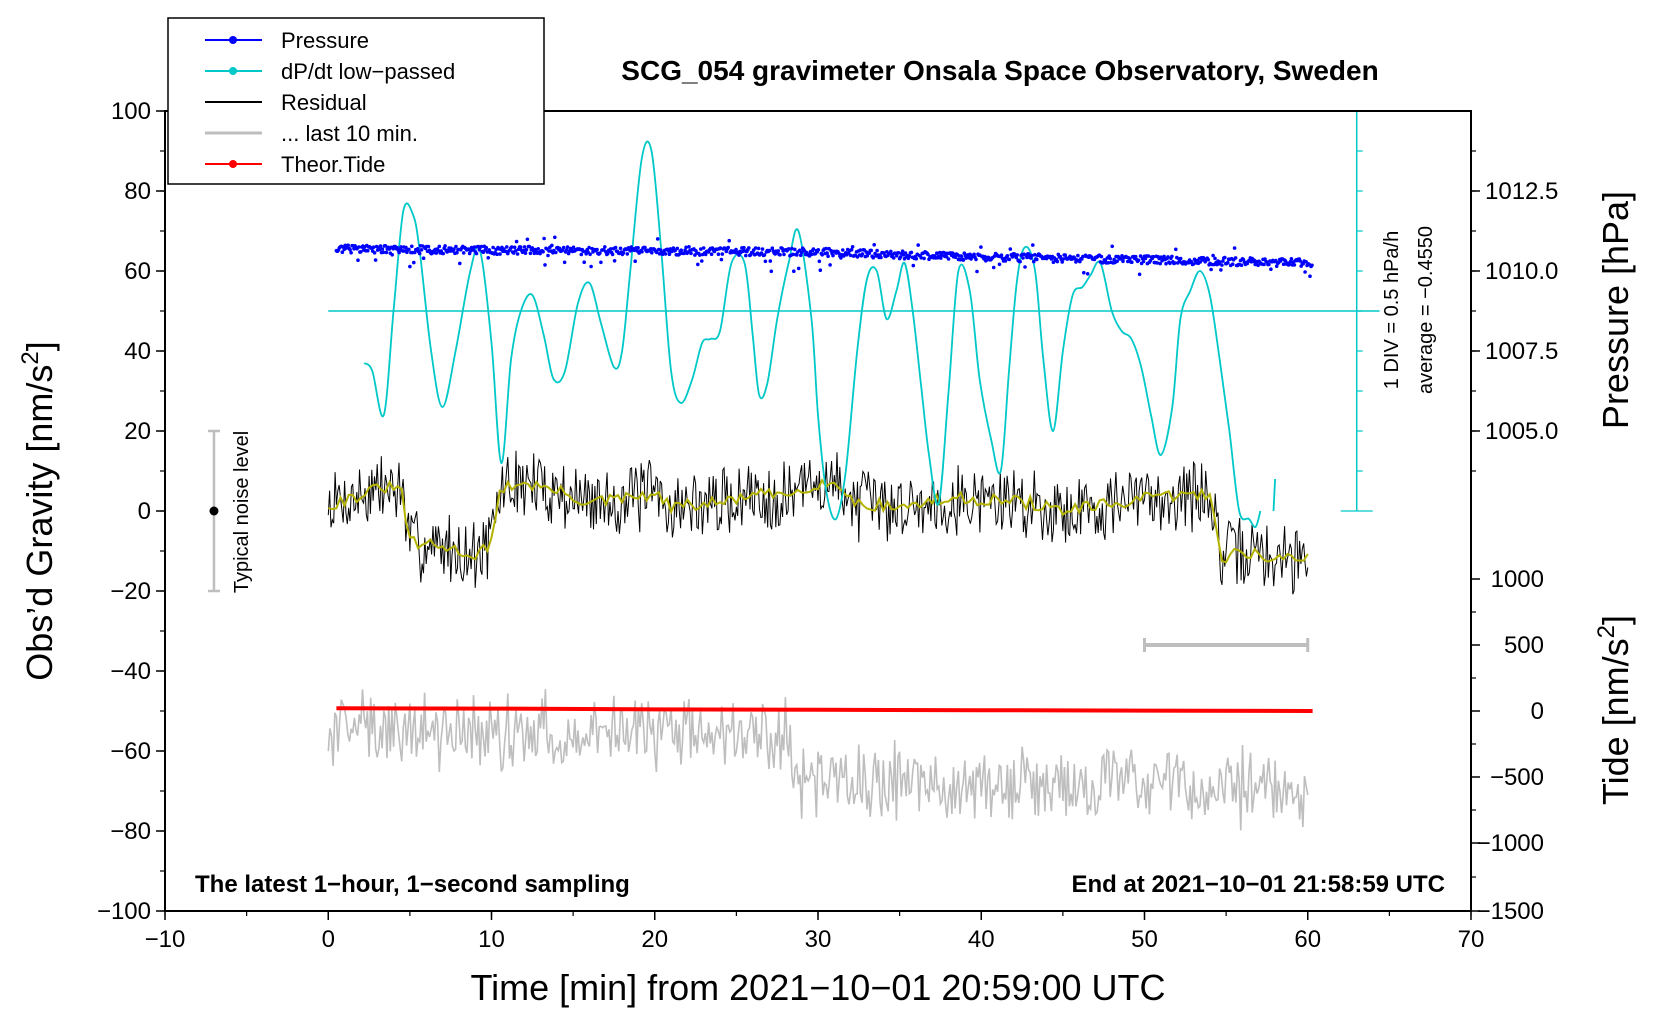 This screenshot has height=1020, width=1660. Describe the element at coordinates (1517, 579) in the screenshot. I see `tide-tick-label: 1000` at that location.